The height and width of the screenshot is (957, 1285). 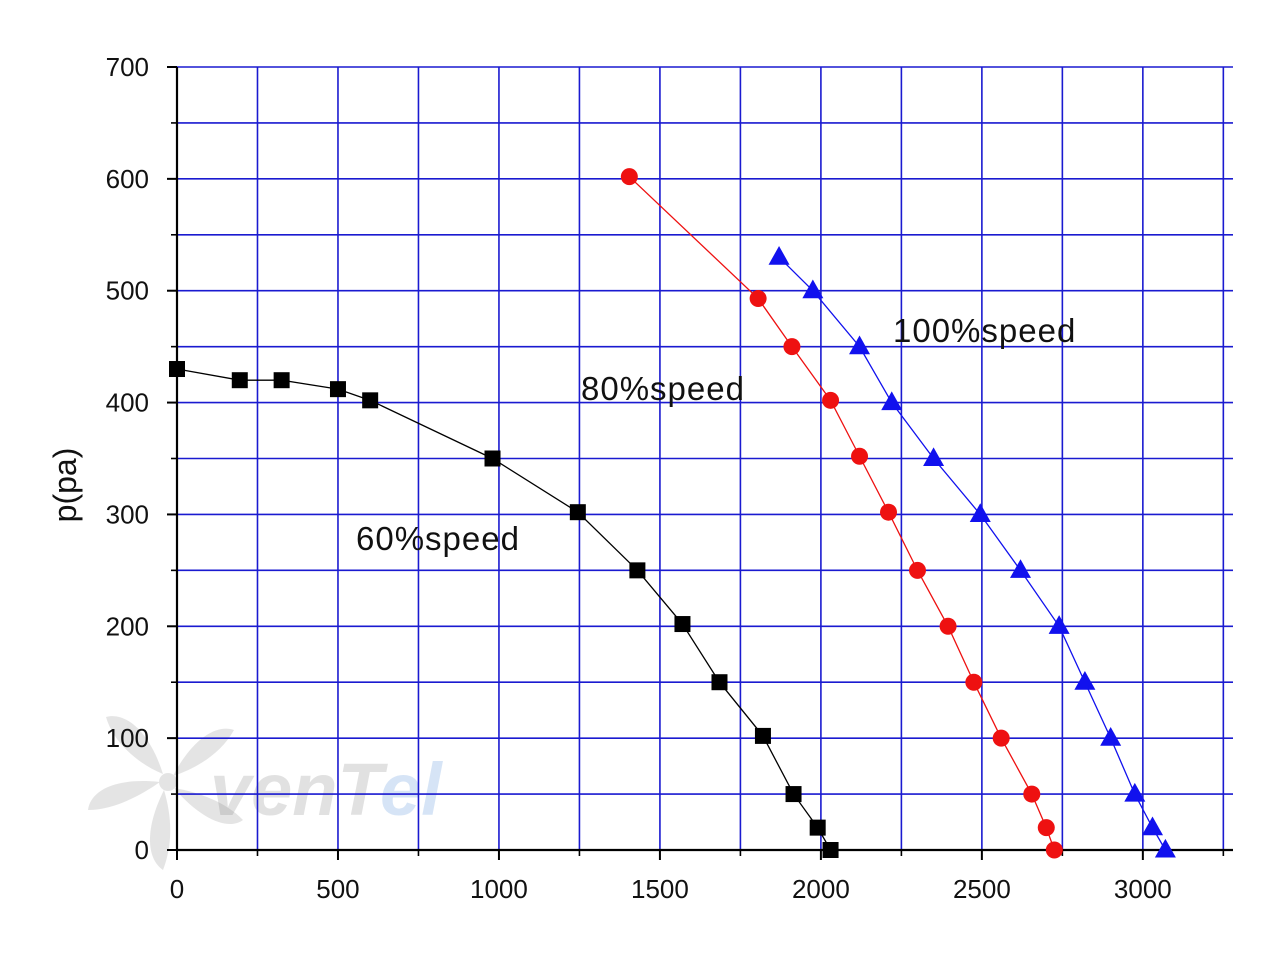 What do you see at coordinates (499, 889) in the screenshot?
I see `x-tick-label: 1000` at bounding box center [499, 889].